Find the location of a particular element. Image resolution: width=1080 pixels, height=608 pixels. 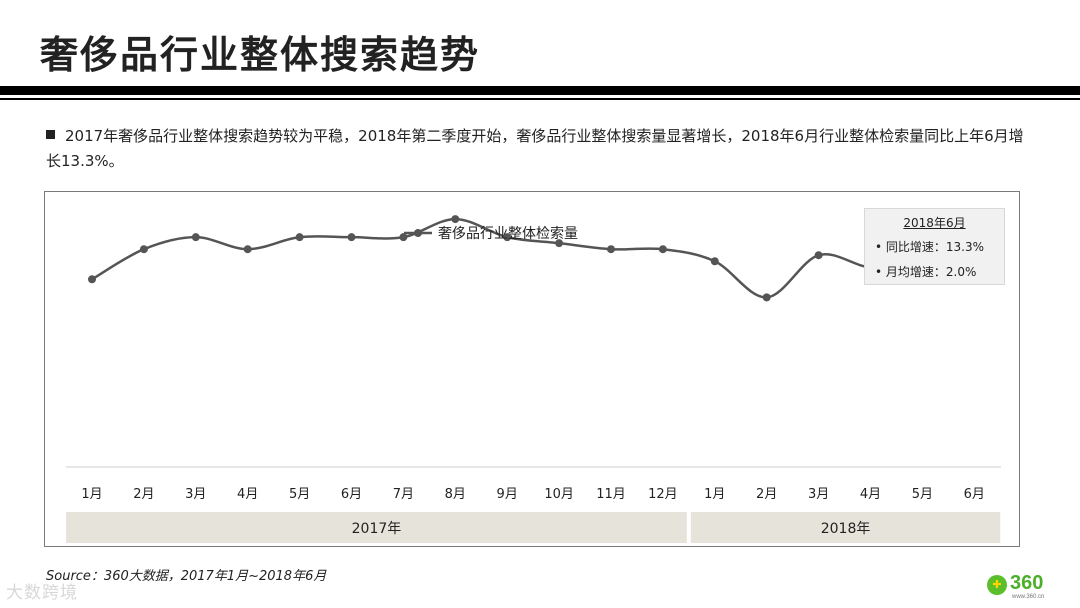

callout-monthly: • 月均增速：2.0% is located at coordinates (926, 272).